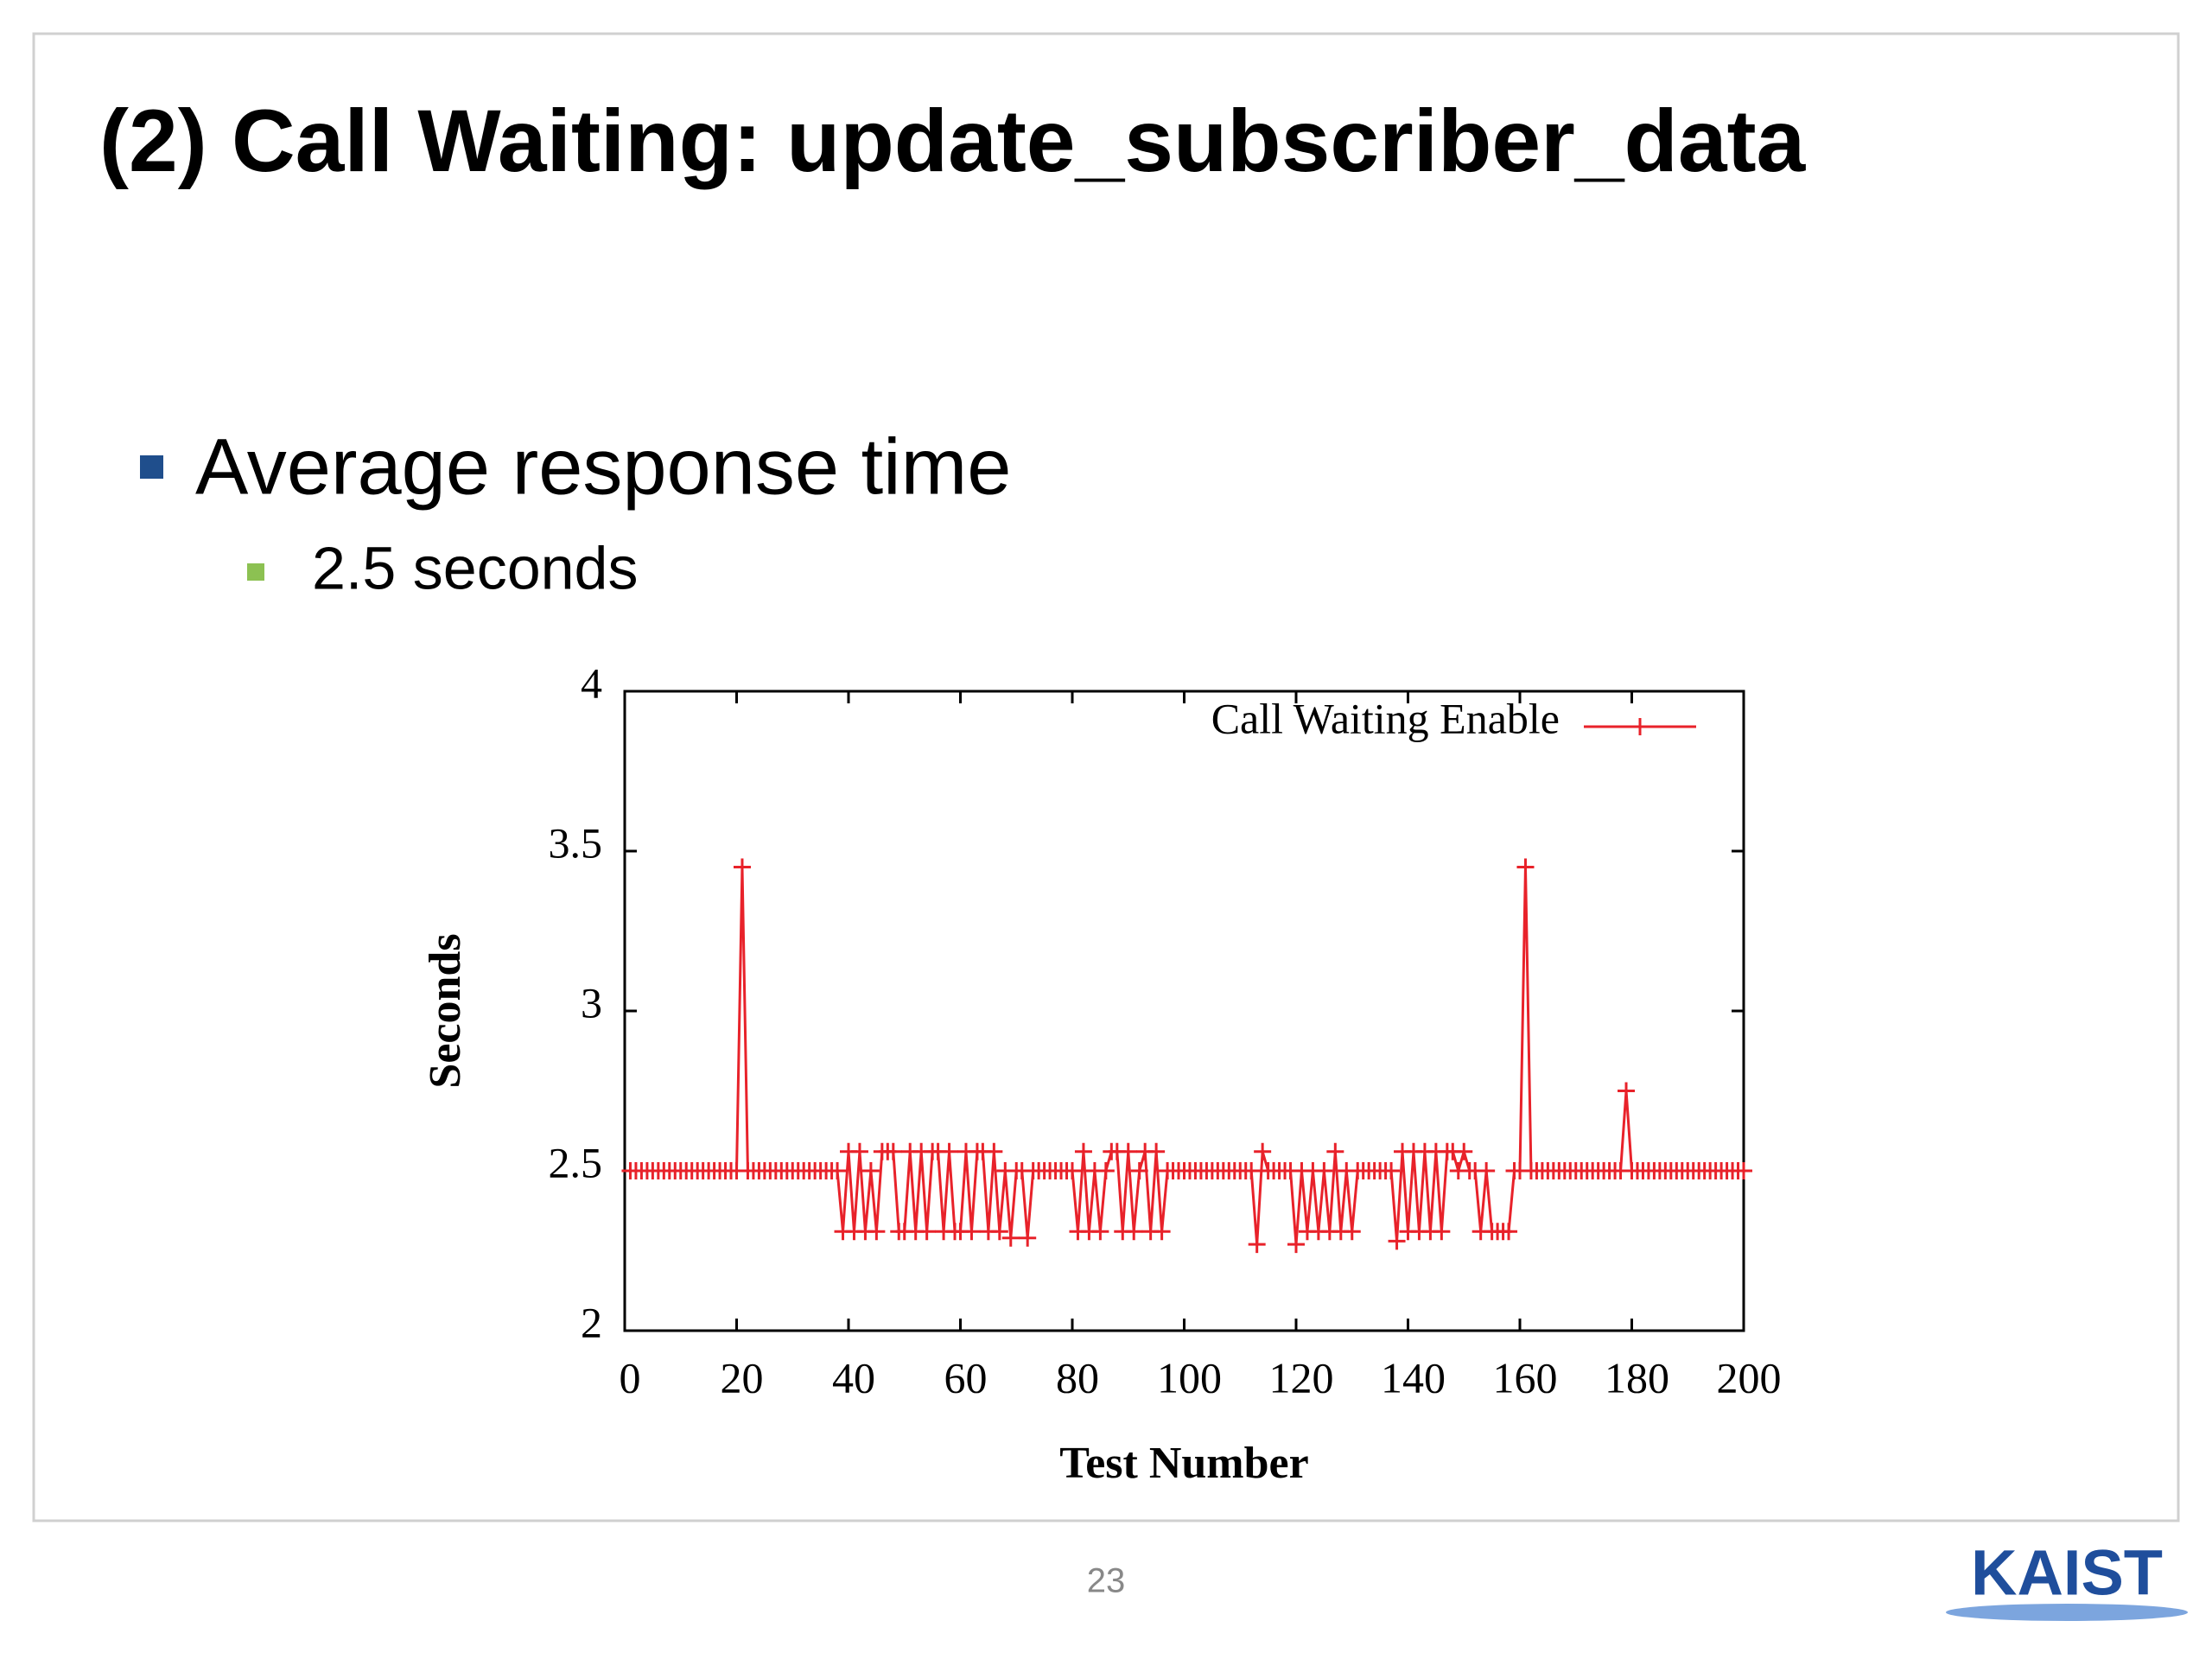 This screenshot has width=2212, height=1659. Describe the element at coordinates (1106, 1581) in the screenshot. I see `page-number: 23` at that location.